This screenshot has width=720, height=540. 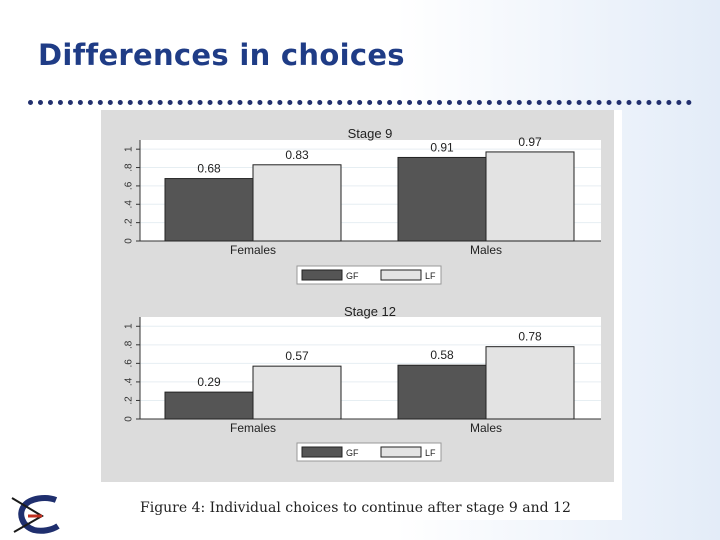 I want to click on data-label: 0.97, so click(x=530, y=142).